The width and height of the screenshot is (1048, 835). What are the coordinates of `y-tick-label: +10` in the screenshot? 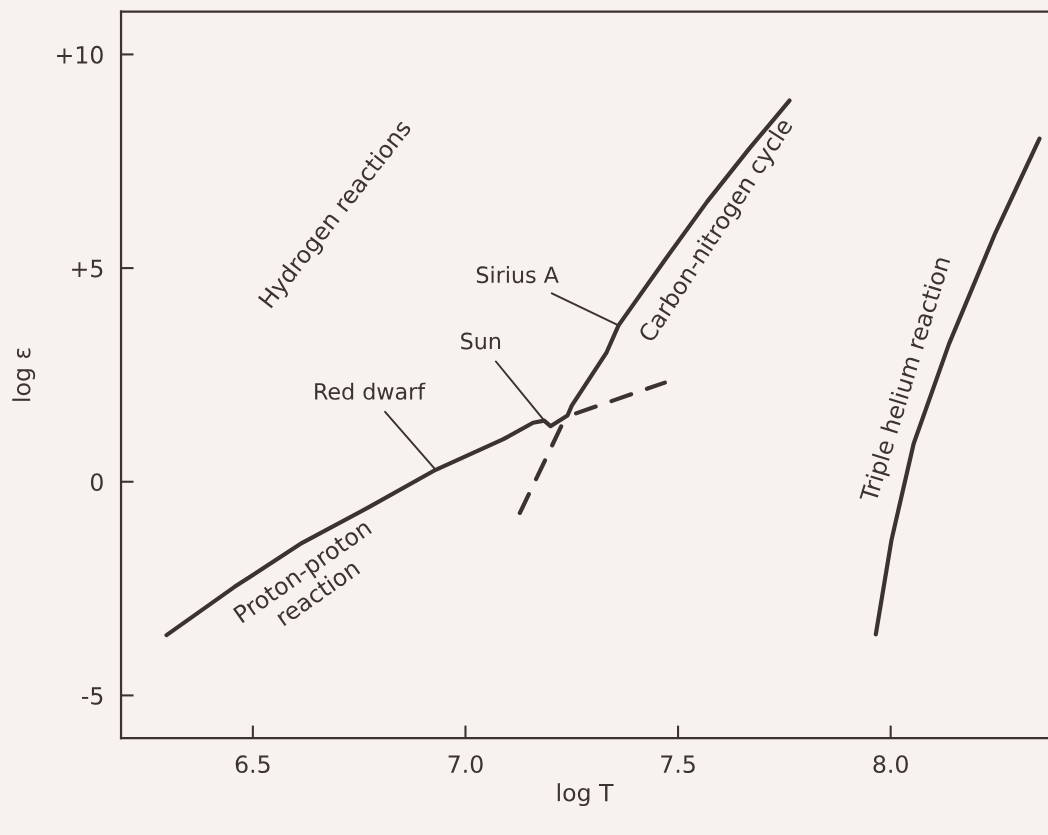 It's located at (80, 54).